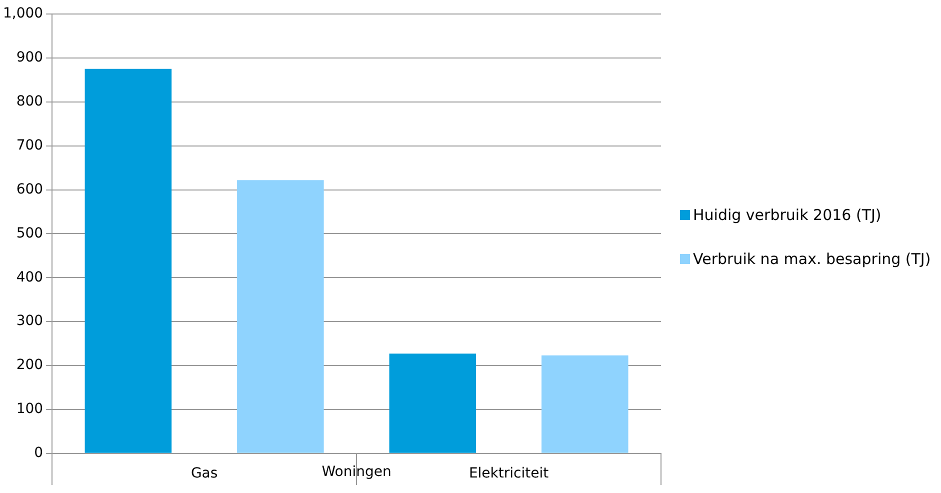 The image size is (941, 493). What do you see at coordinates (30, 102) in the screenshot?
I see `y-tick-label: 800` at bounding box center [30, 102].